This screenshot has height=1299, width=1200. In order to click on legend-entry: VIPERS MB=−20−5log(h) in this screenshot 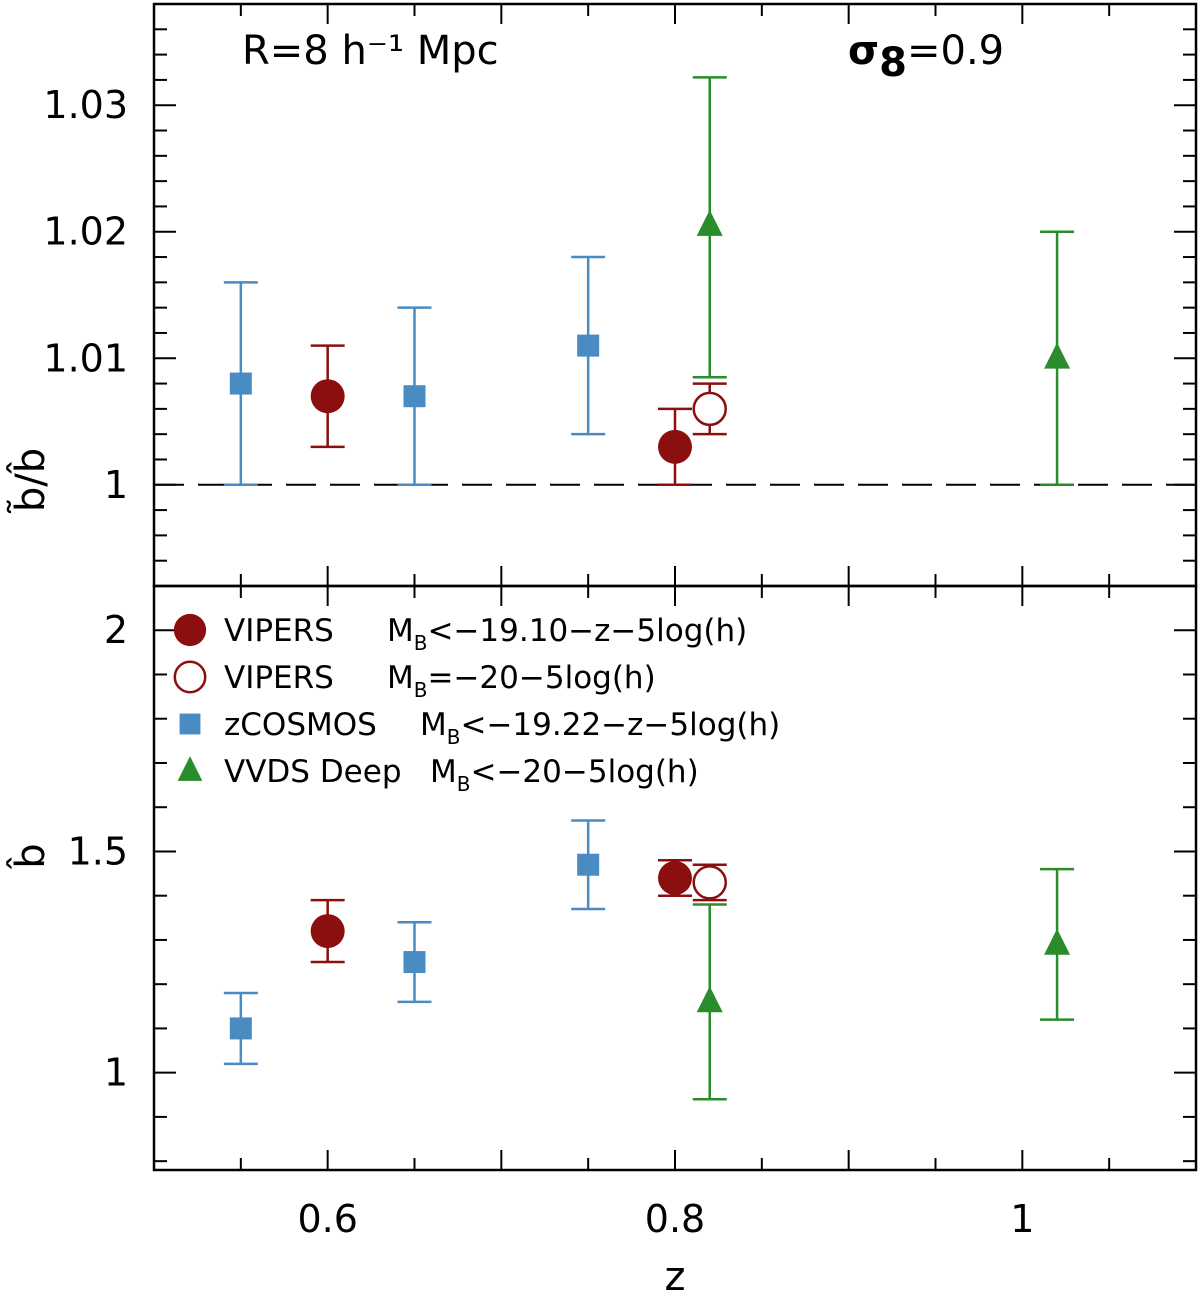, I will do `click(414, 681)`.